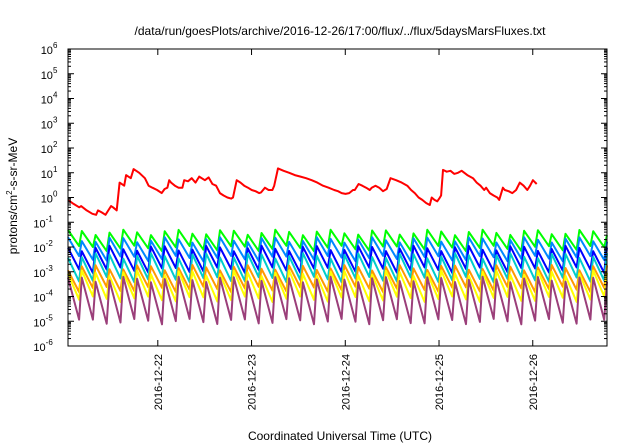 The image size is (640, 448). I want to click on svg-text: protons/cm2-s-sr-MeV, so click(12, 196).